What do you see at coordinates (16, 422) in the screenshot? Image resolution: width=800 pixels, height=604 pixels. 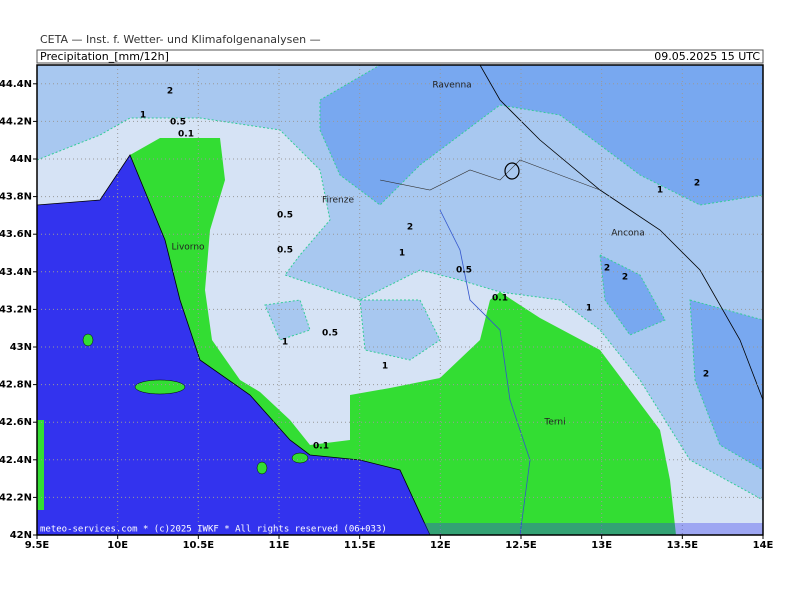 I see `y-tick-label: 42.6N` at bounding box center [16, 422].